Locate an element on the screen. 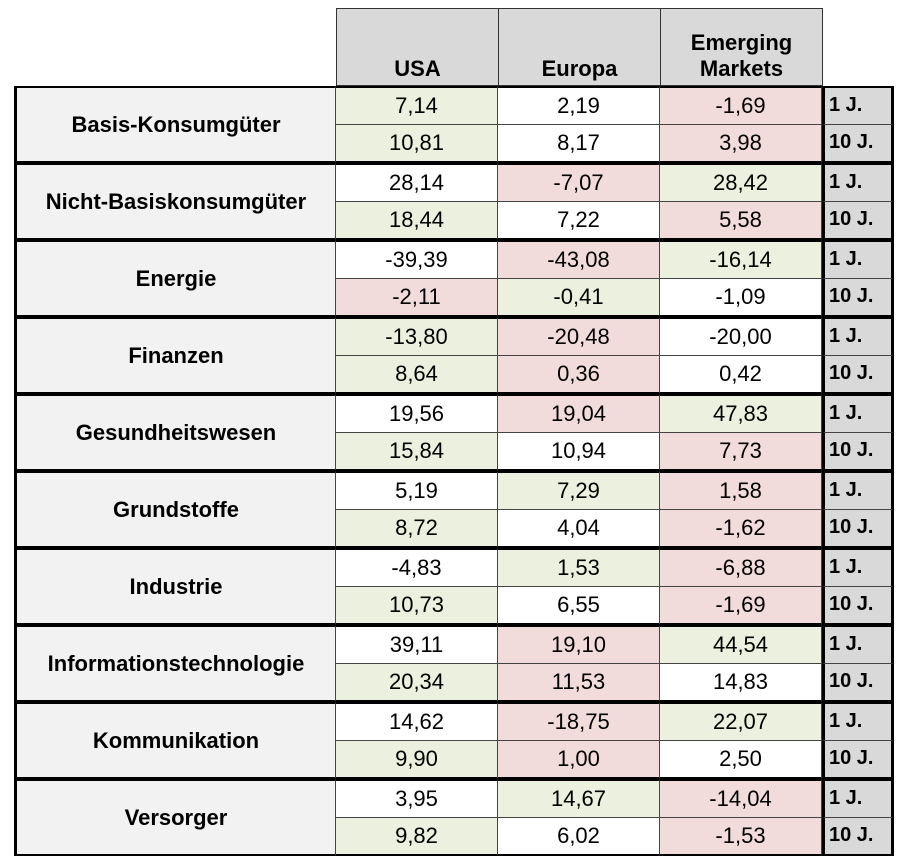  value-cell: 22,07 is located at coordinates (741, 721).